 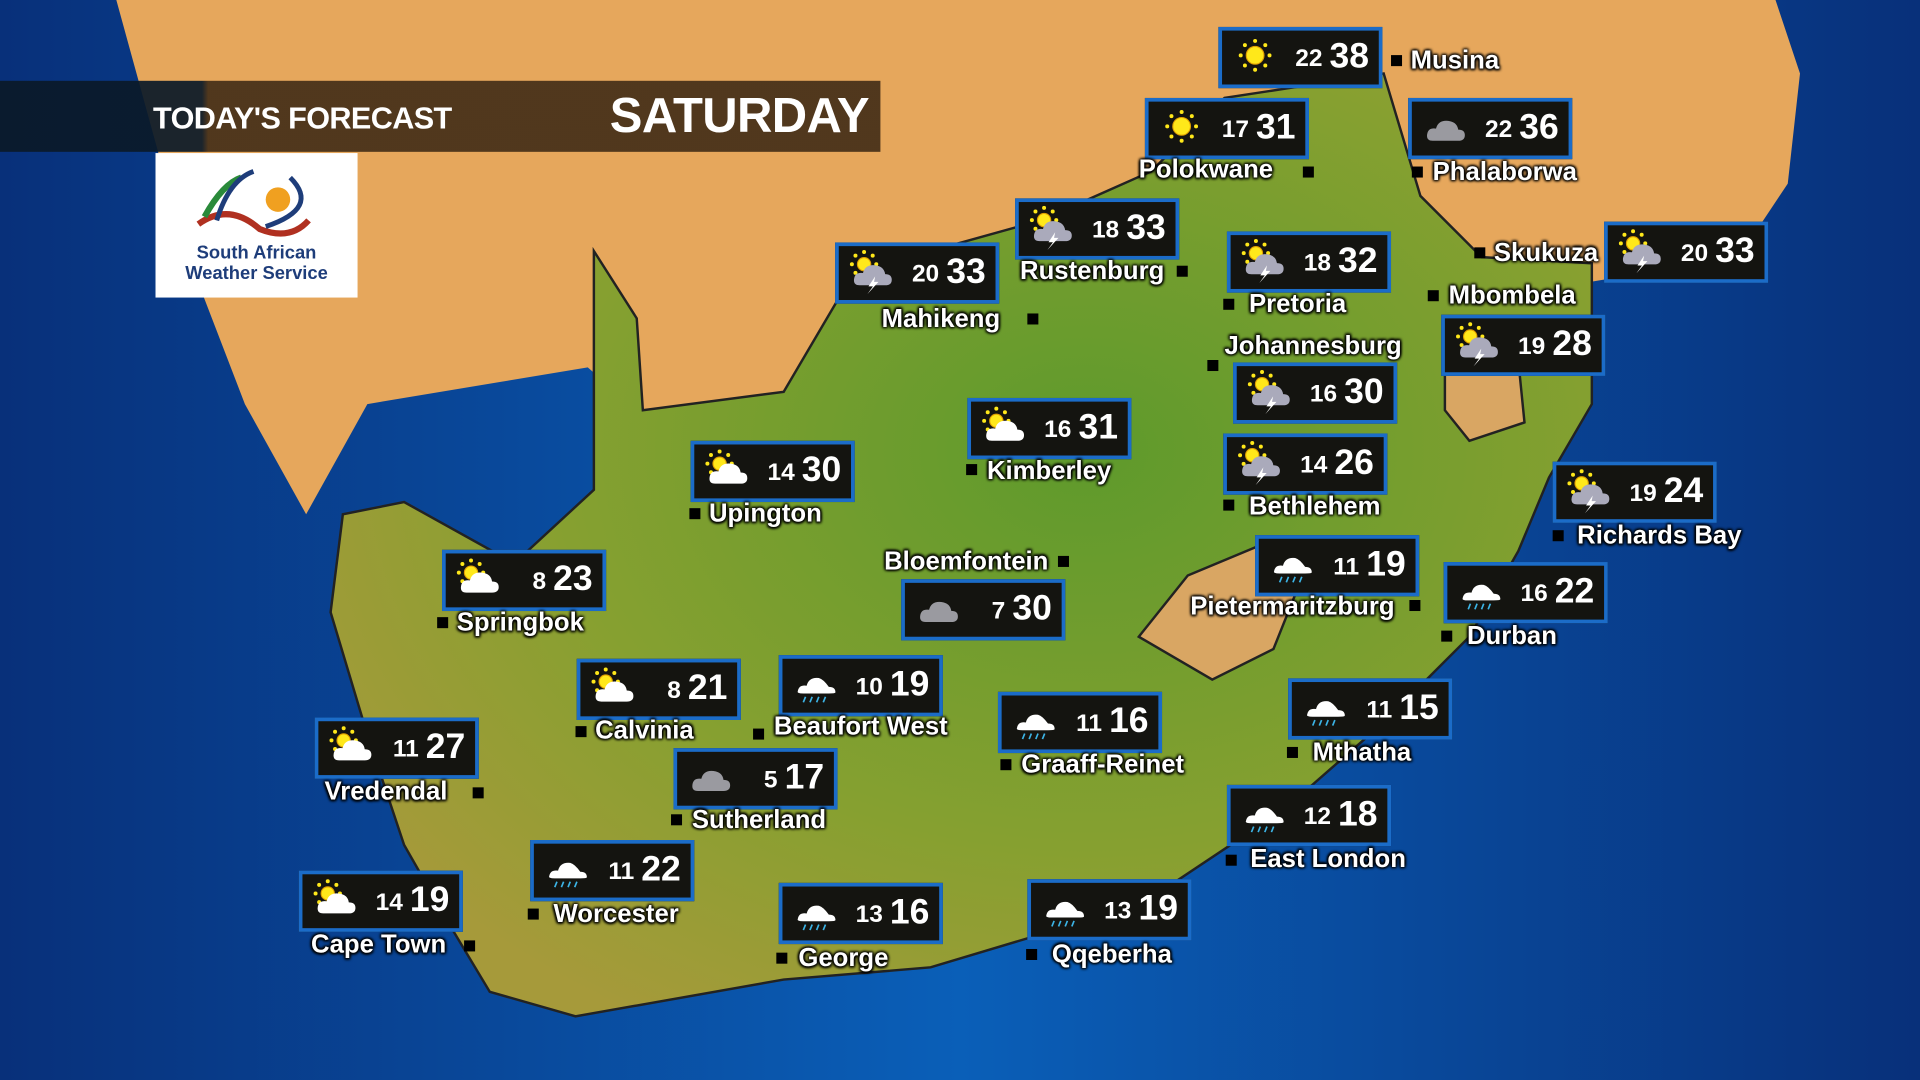 I want to click on forecast-title: TODAY'S FORECAST, so click(x=302, y=118).